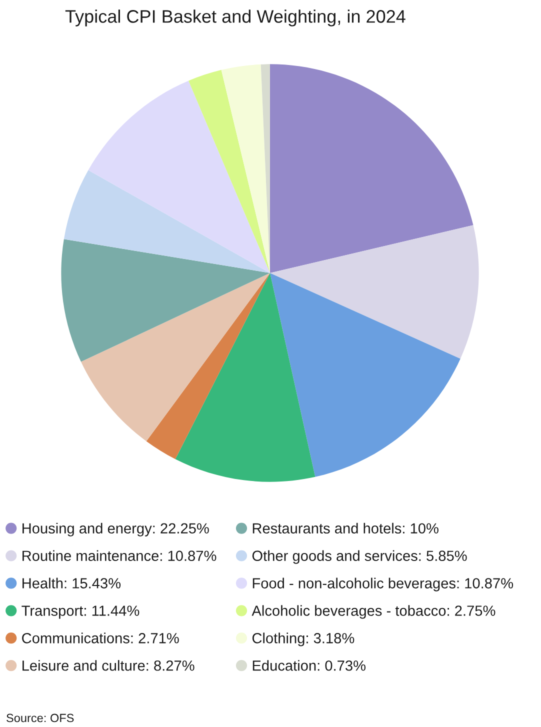 The height and width of the screenshot is (727, 541). Describe the element at coordinates (359, 557) in the screenshot. I see `legend-label: Other goods and services: 5.85%` at that location.